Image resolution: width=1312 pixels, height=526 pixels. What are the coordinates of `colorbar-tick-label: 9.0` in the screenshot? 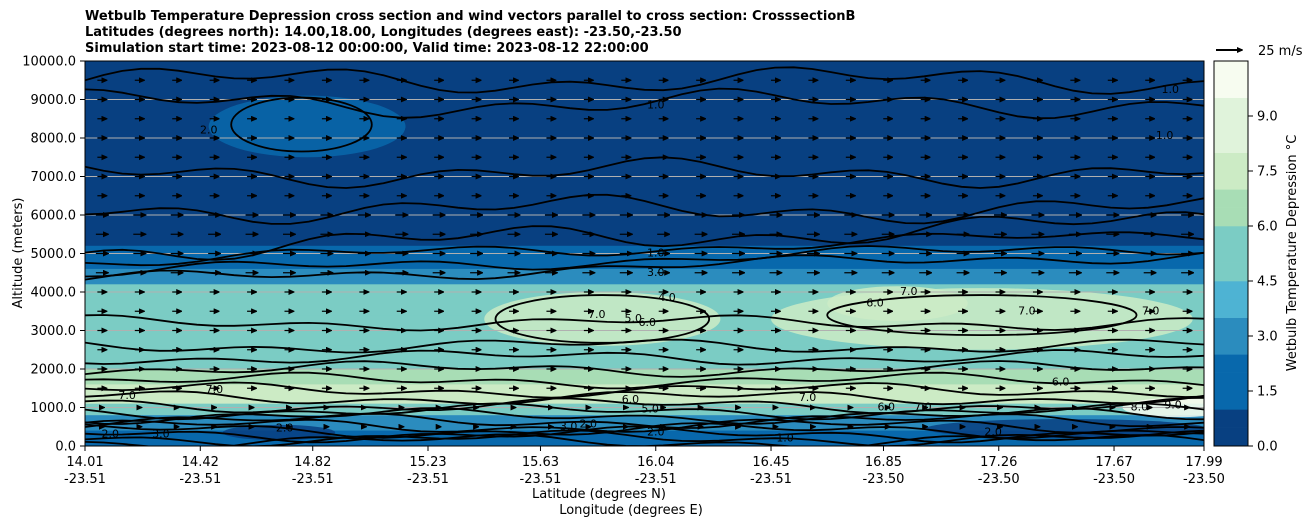 It's located at (1267, 117).